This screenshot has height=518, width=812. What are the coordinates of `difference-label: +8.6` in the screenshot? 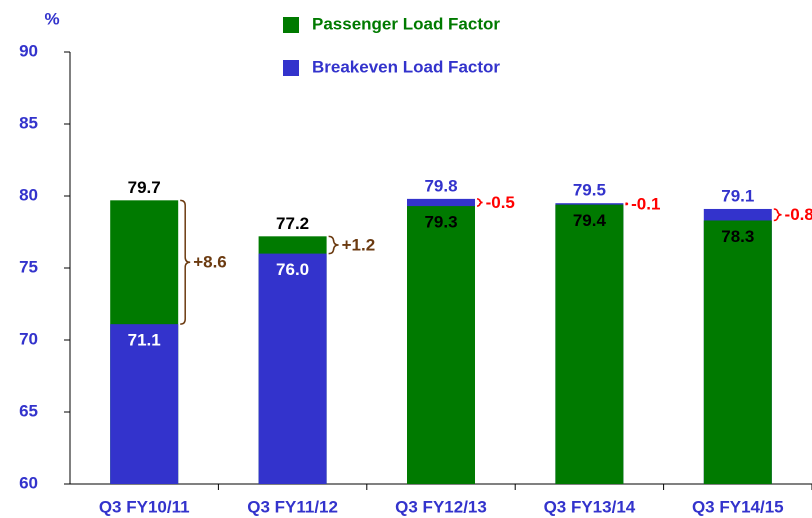 It's located at (210, 262).